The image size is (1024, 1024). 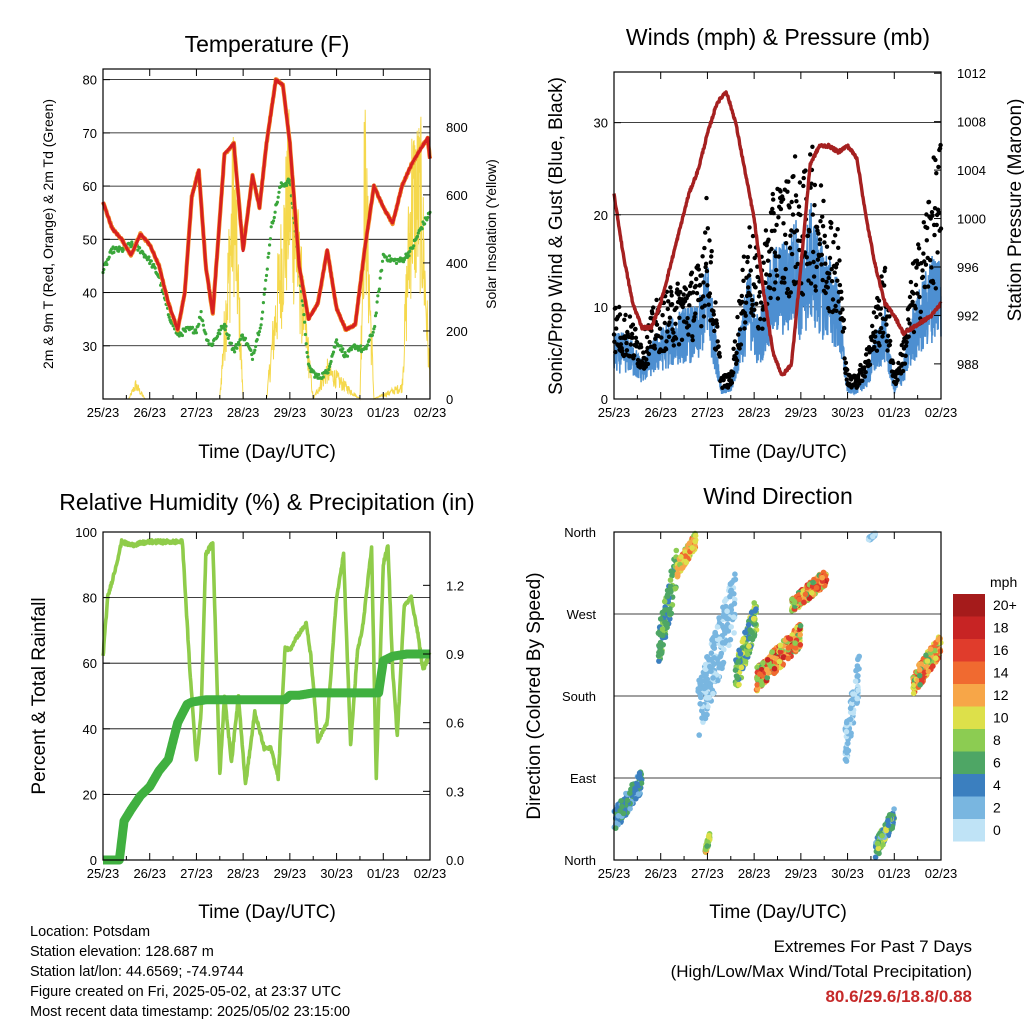 What do you see at coordinates (969, 672) in the screenshot?
I see `speed-legend-swatch` at bounding box center [969, 672].